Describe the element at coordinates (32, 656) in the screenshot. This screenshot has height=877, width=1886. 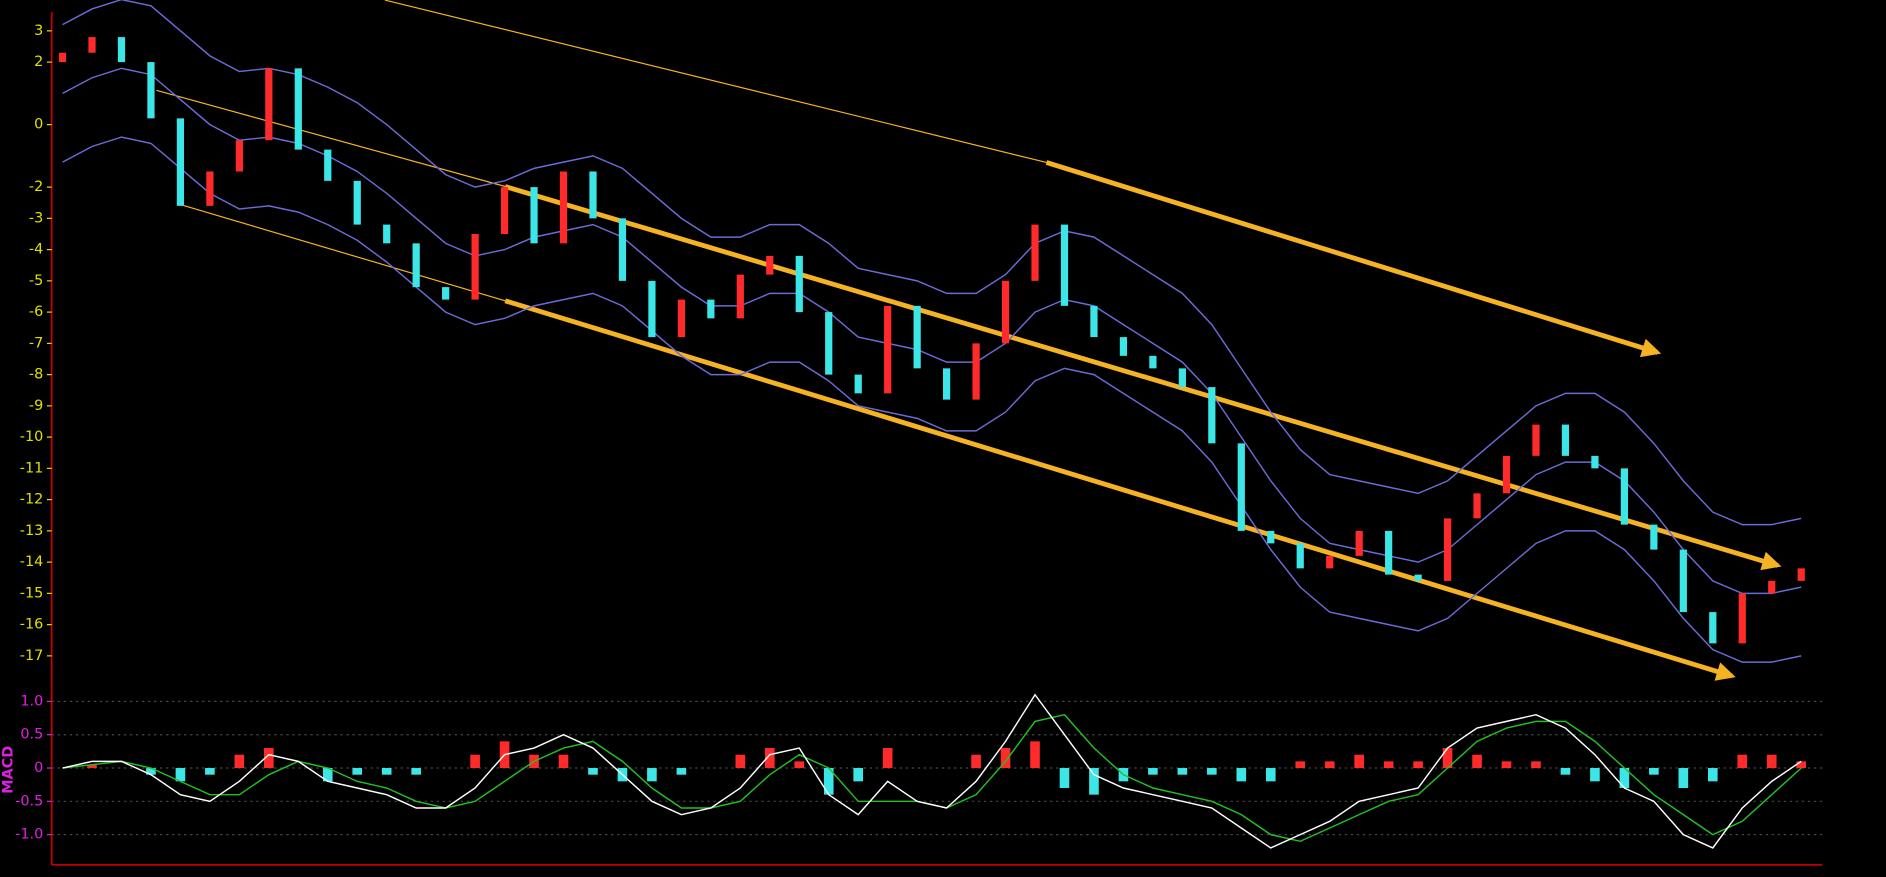
I see `y-tick-label: -17` at that location.